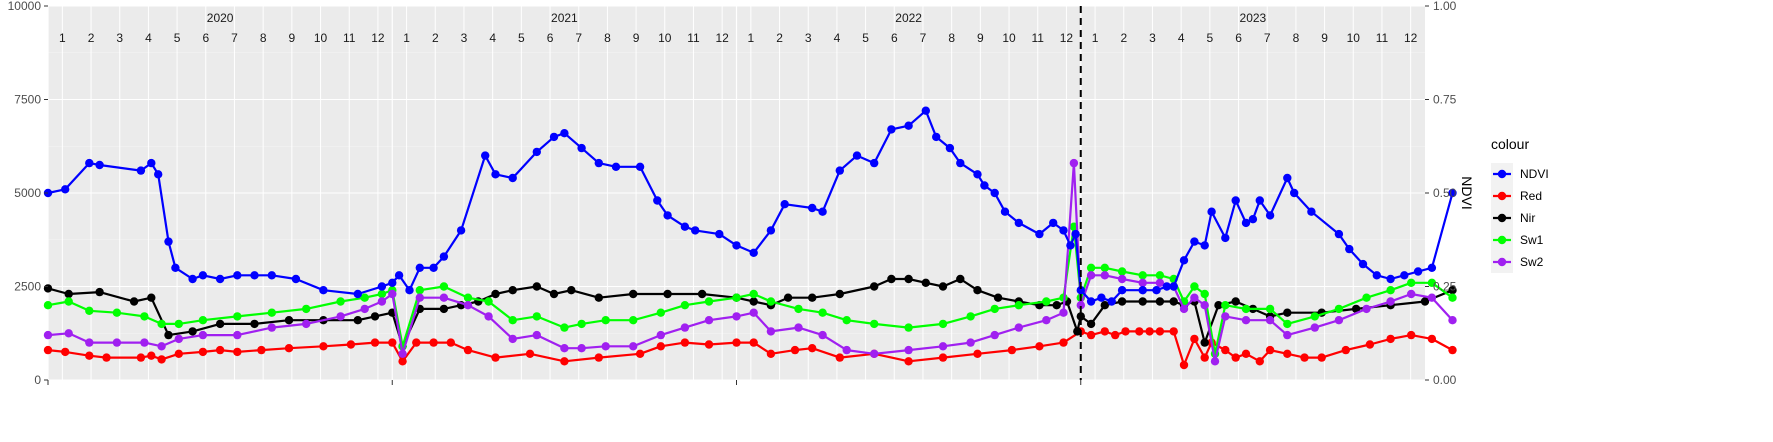  Describe the element at coordinates (1445, 287) in the screenshot. I see `y2-tick-label: 0.25` at that location.